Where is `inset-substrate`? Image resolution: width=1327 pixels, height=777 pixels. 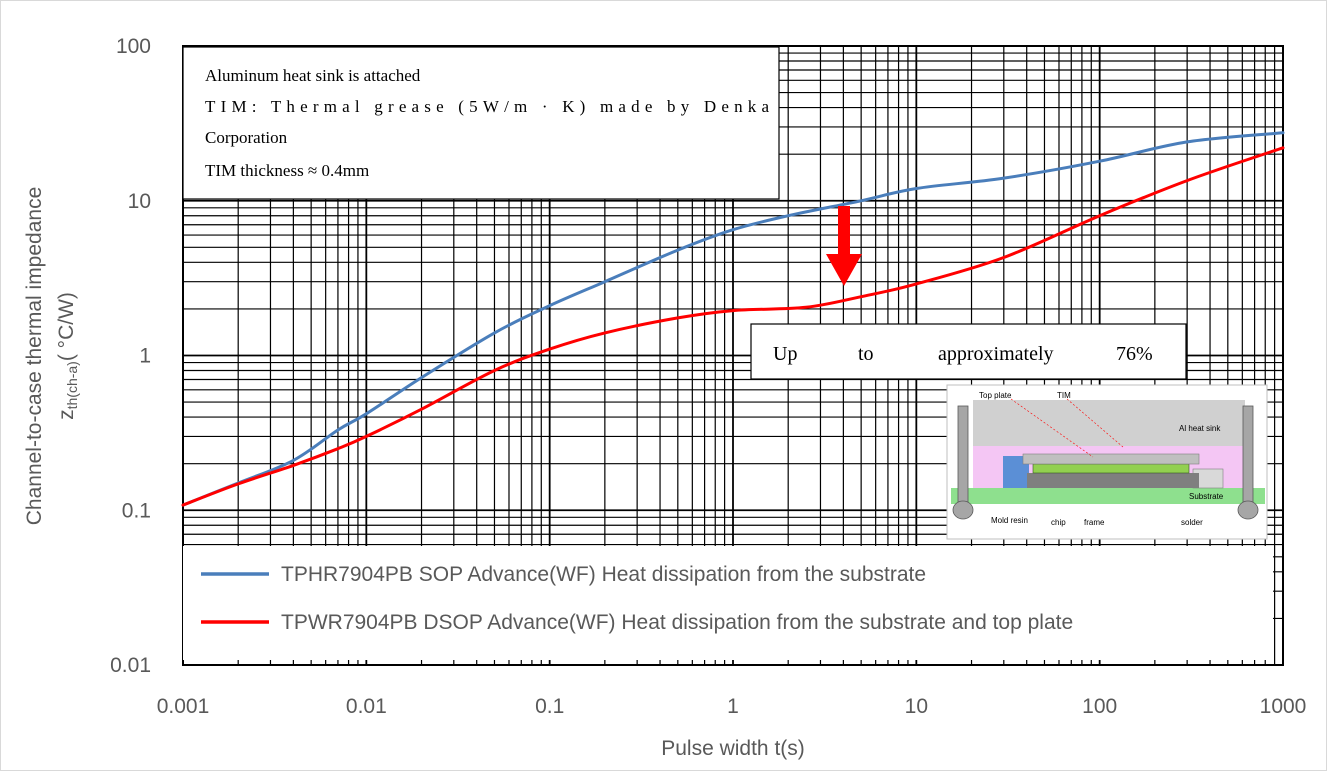 inset-substrate is located at coordinates (1108, 496).